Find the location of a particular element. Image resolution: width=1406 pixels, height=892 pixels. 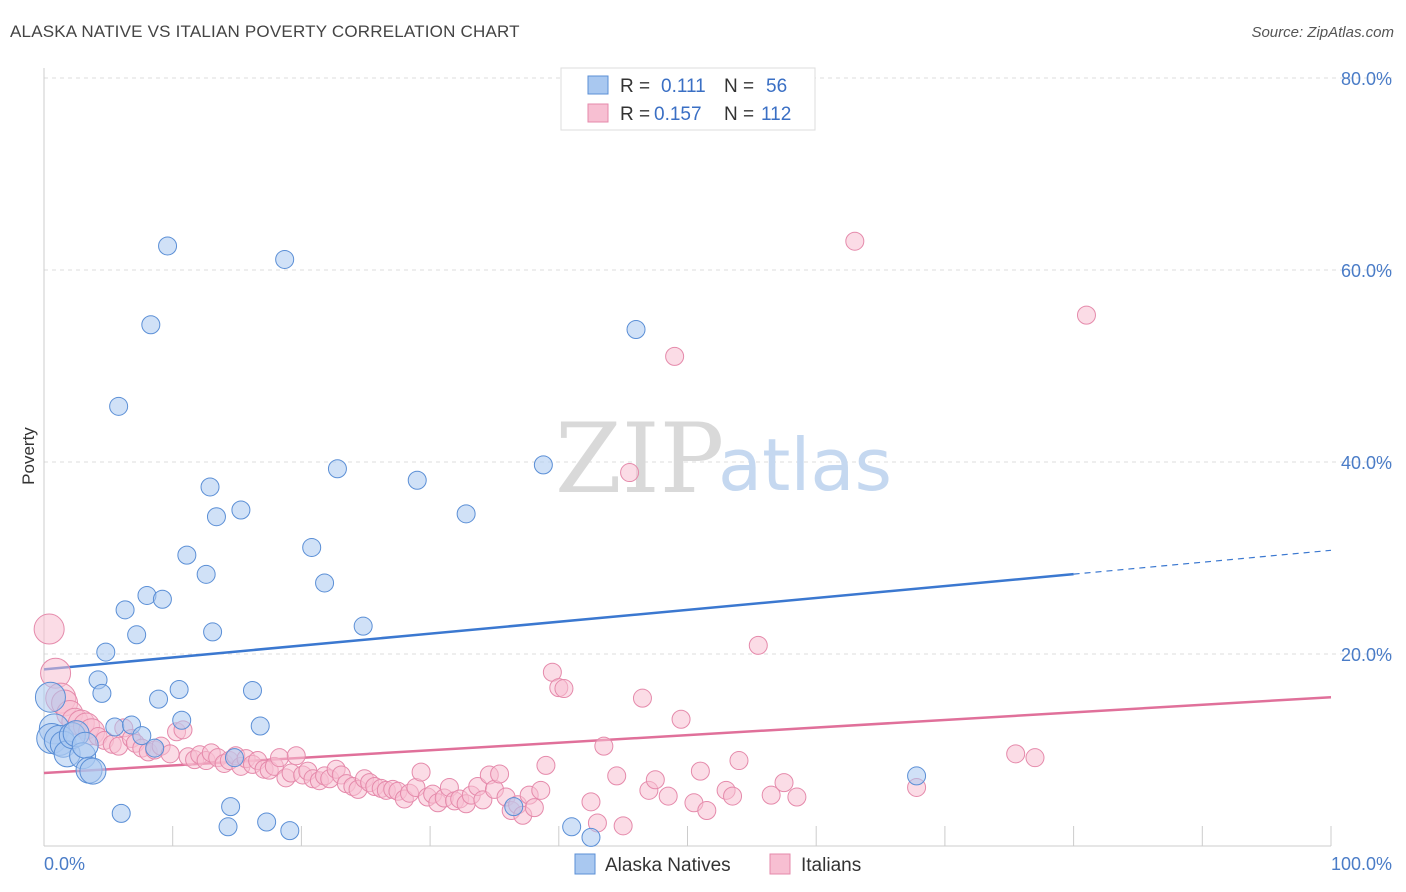

legend-n-value-1: 112 is located at coordinates (776, 114).